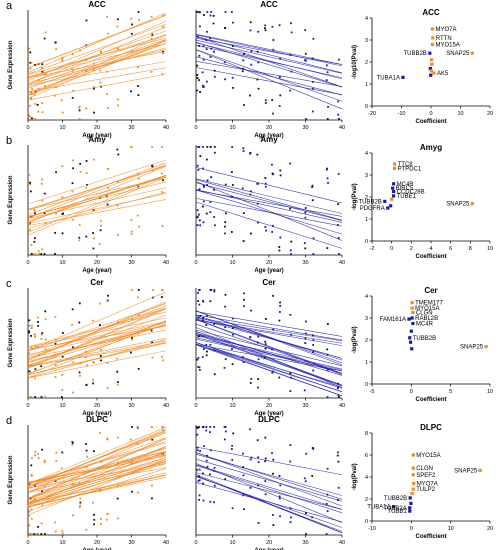  I want to click on panel-b-upregulated-plot-x-tick-label: 20, so click(97, 263).